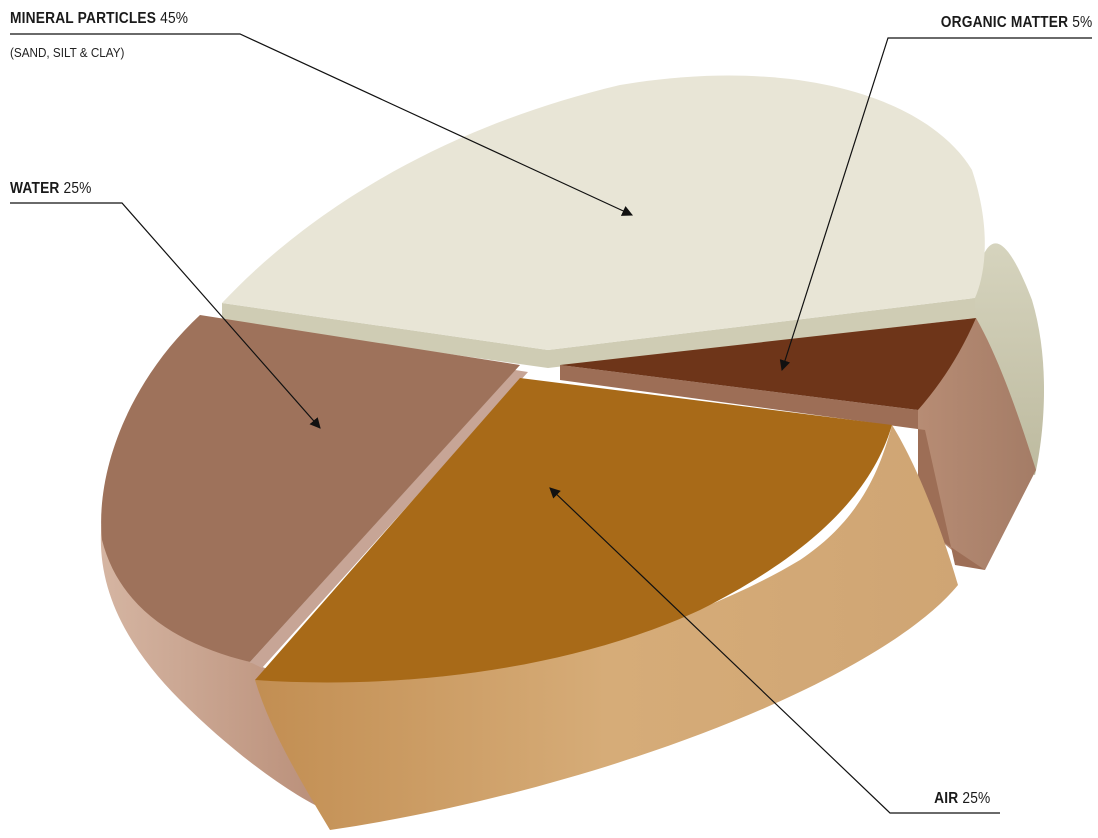 This screenshot has width=1098, height=838. What do you see at coordinates (83, 18) in the screenshot?
I see `label-mineral-name: MINERAL PARTICLES` at bounding box center [83, 18].